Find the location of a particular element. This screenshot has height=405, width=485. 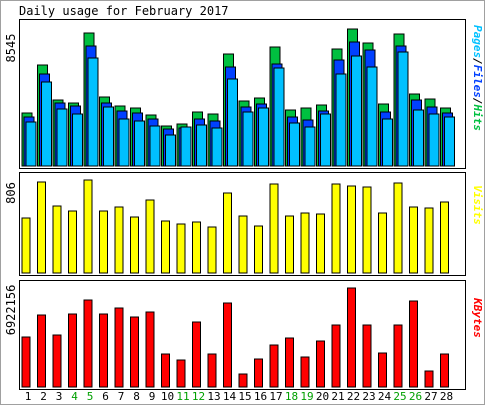

legend-part: KBytes is located at coordinates (477, 317).